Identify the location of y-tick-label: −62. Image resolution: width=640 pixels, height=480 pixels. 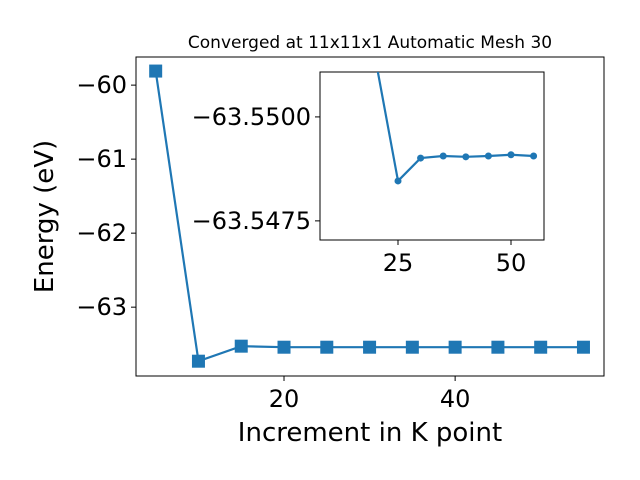
(101, 233).